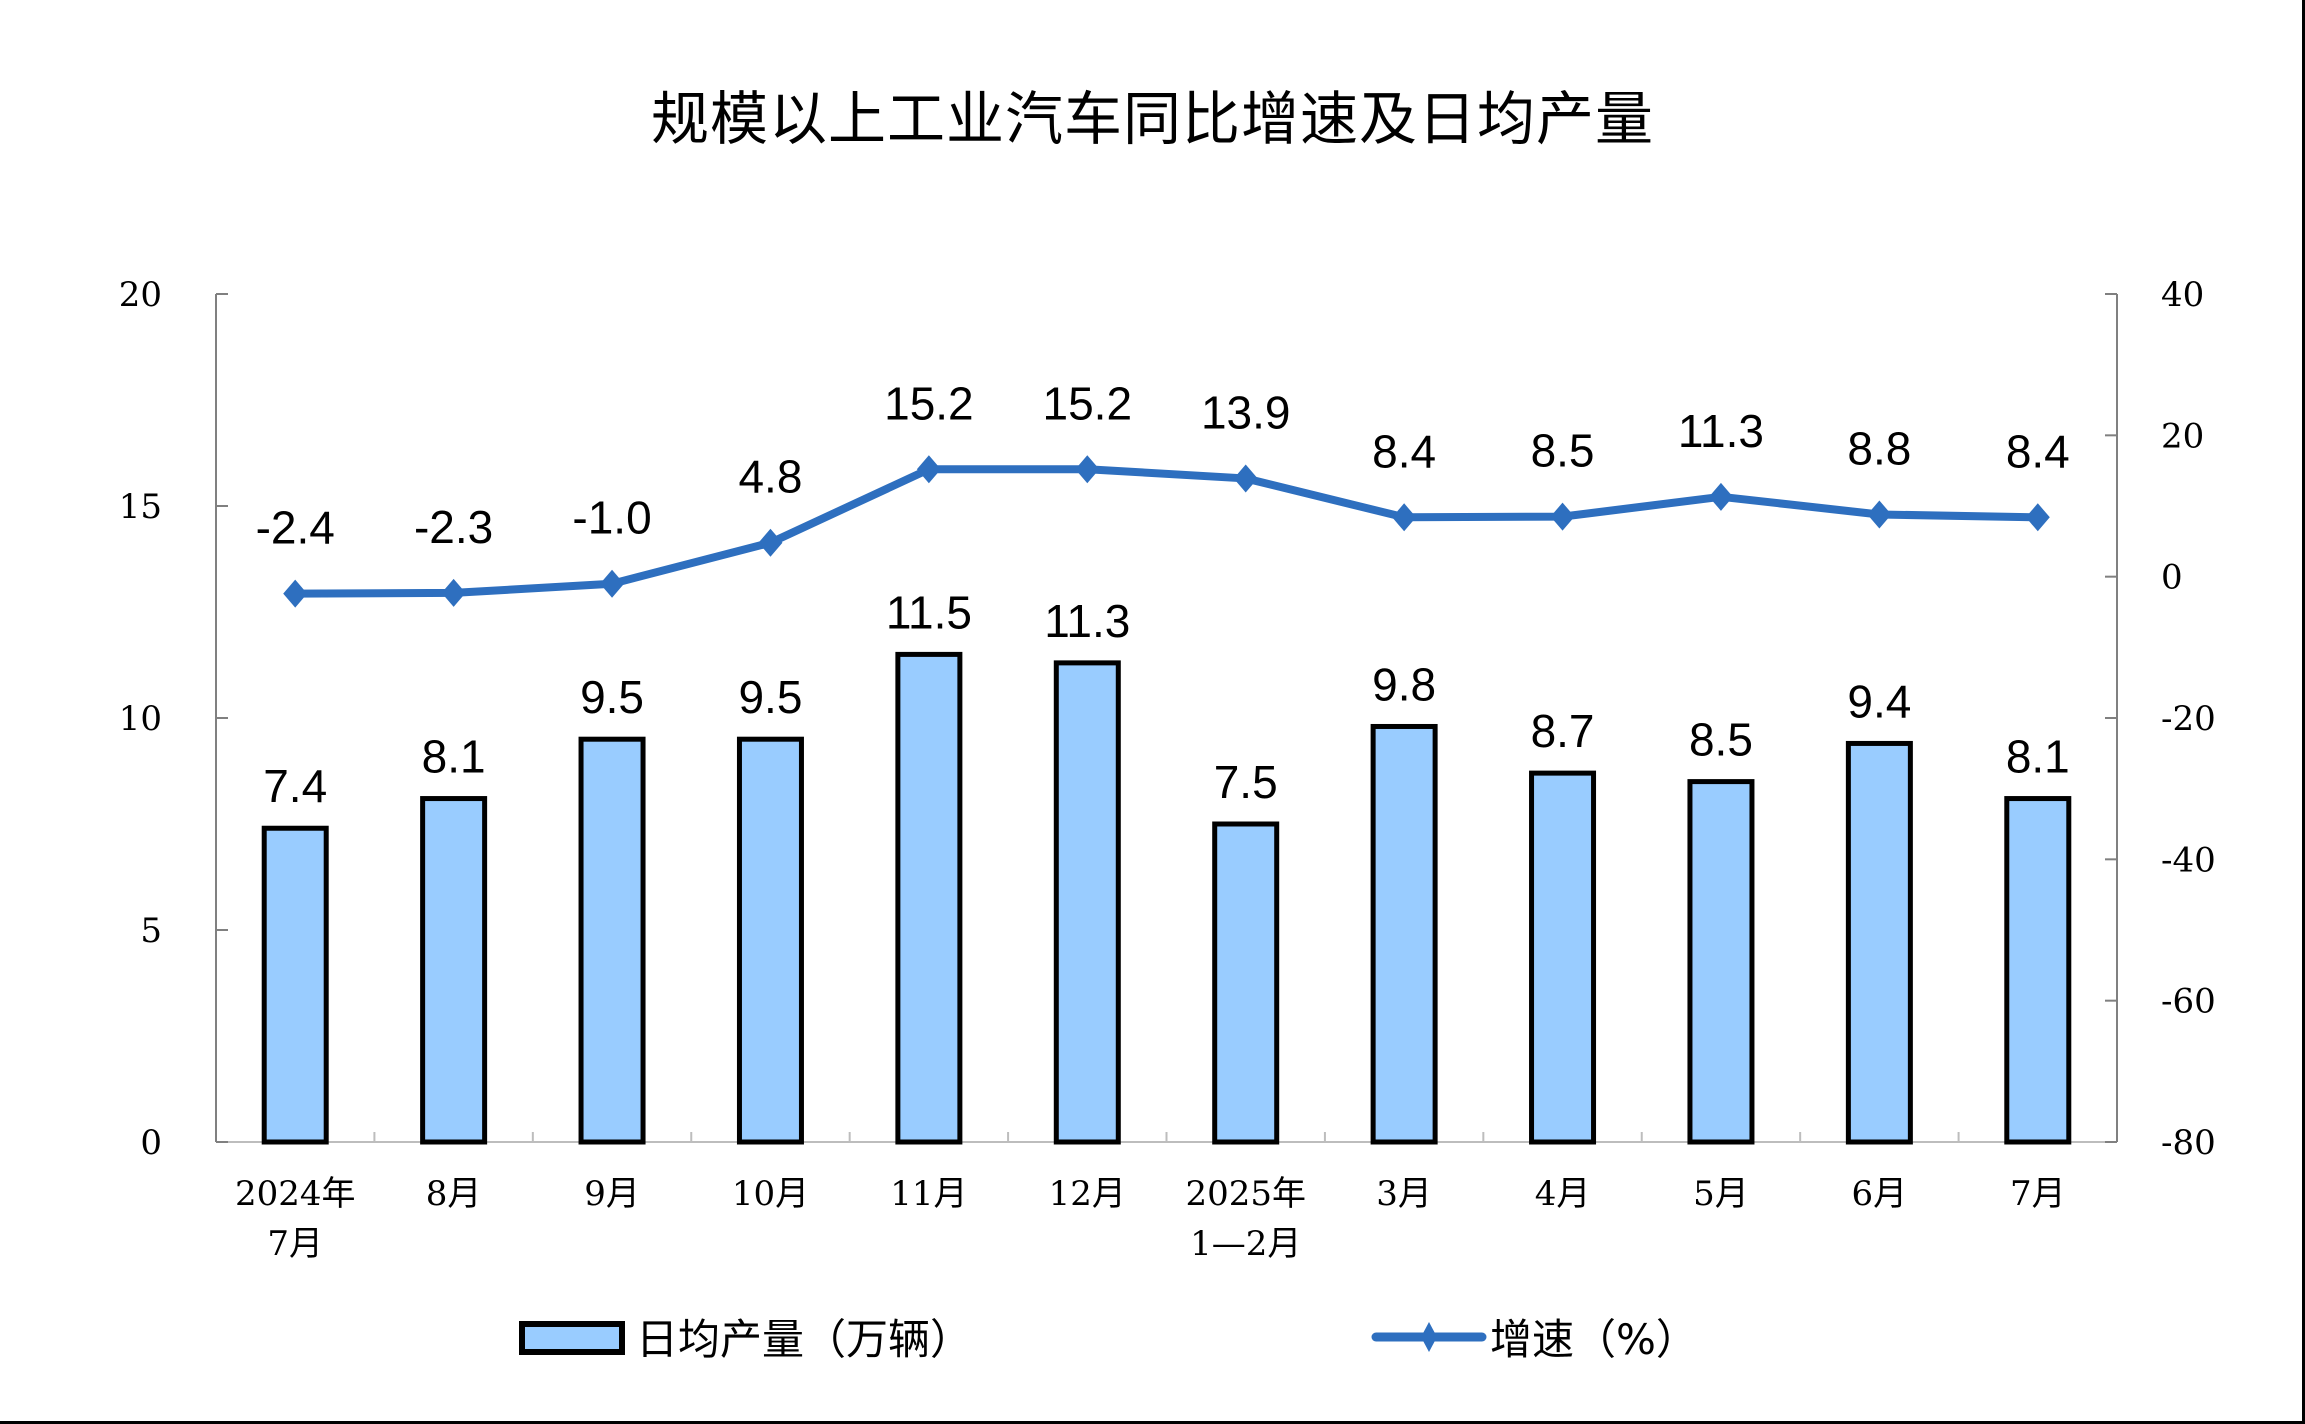 The width and height of the screenshot is (2305, 1424). Describe the element at coordinates (1150, 1219) in the screenshot. I see `x-axis-labels: 2024年 7月 8月 9月 10月 11月 12月 2025年 1—2月 3月 4月 5月 6月 7月` at that location.